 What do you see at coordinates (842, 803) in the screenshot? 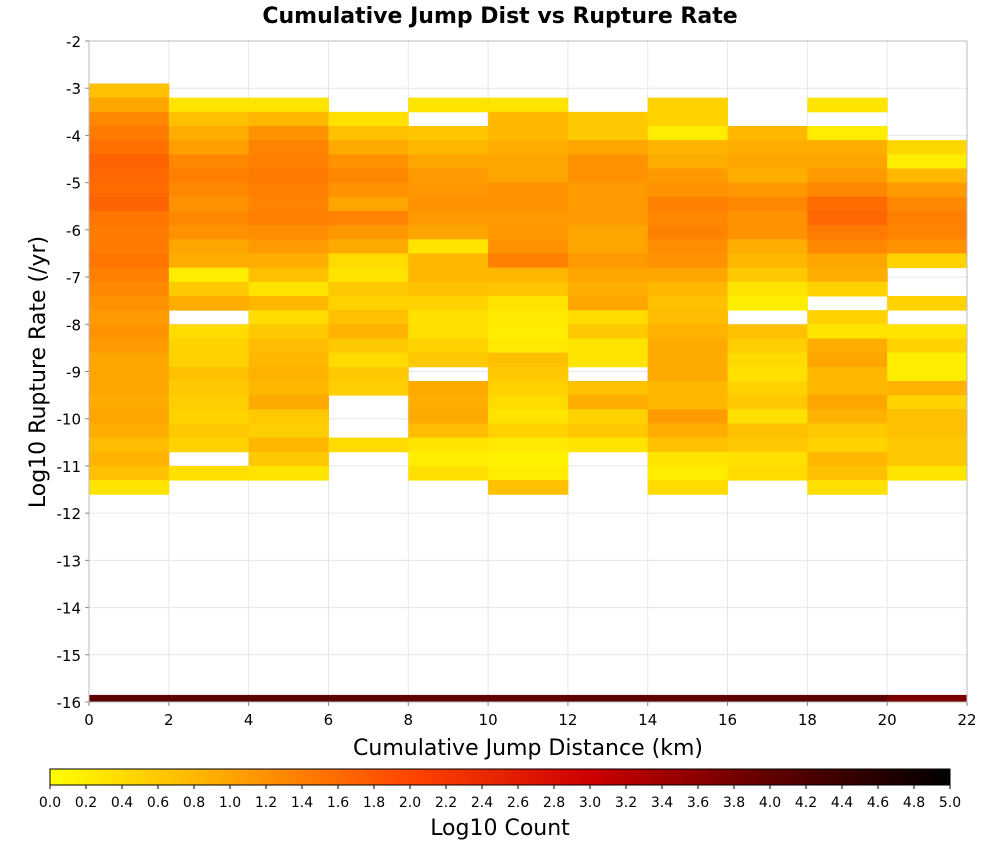
I see `colorbar-tick-label: 4.4` at bounding box center [842, 803].